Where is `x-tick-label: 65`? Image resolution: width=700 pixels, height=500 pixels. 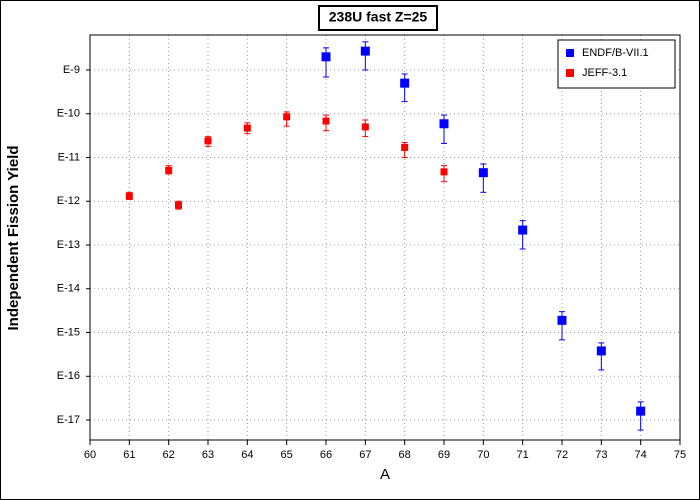
x-tick-label: 65 is located at coordinates (287, 455).